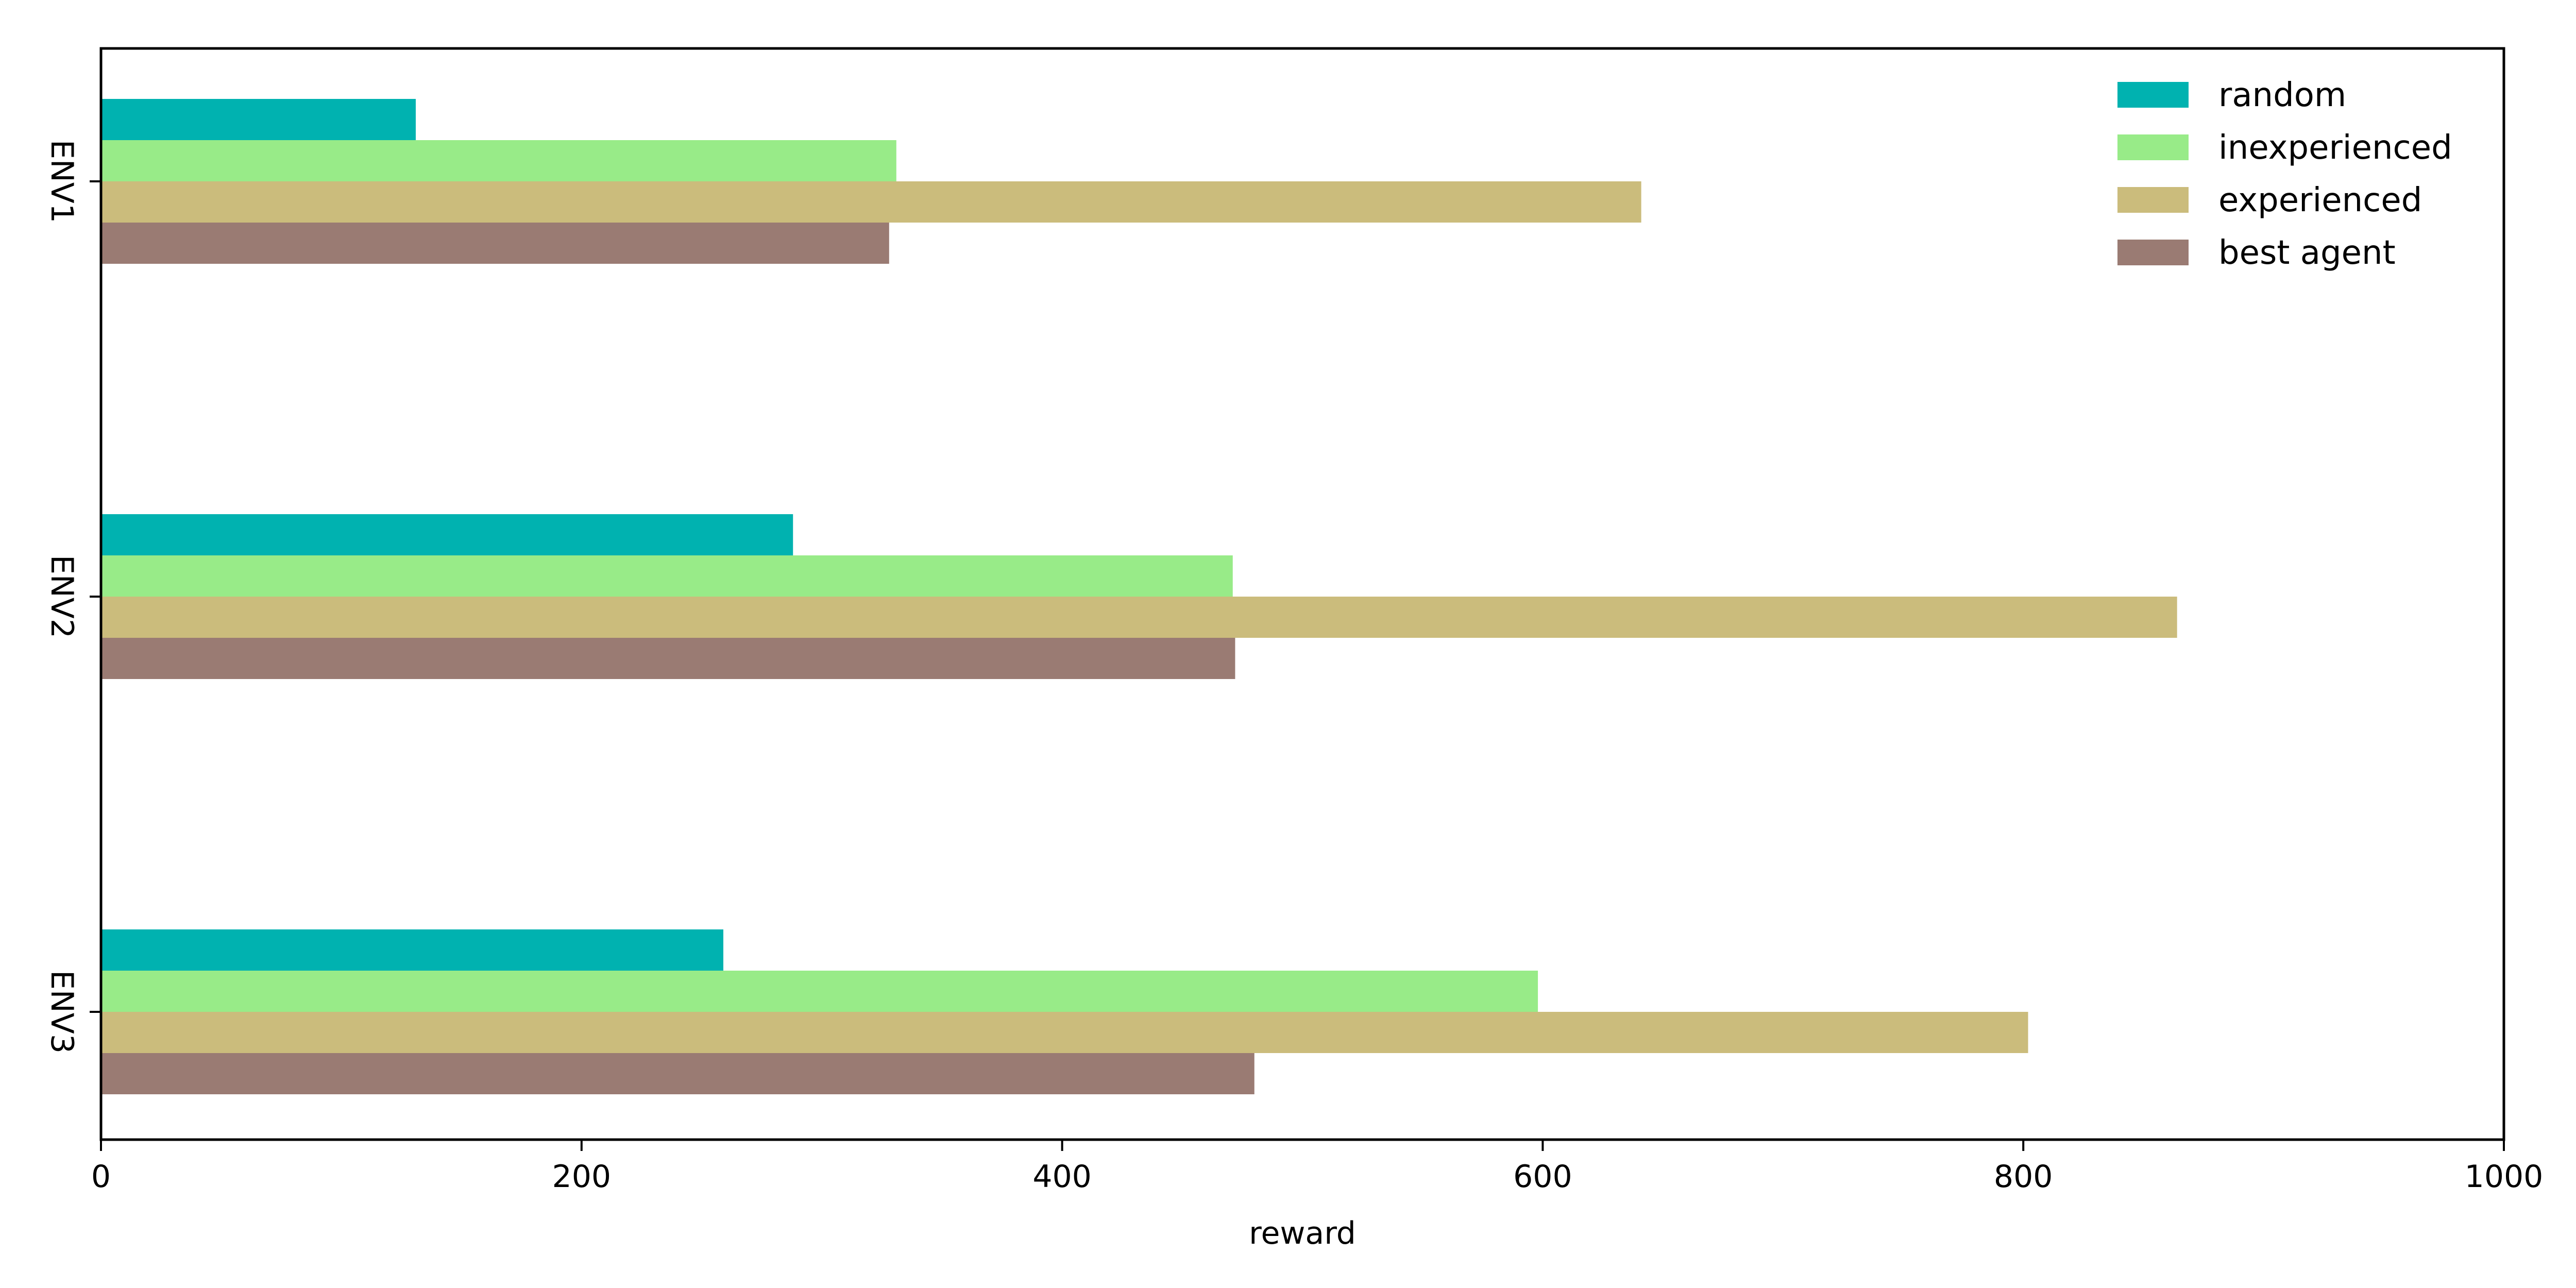 The height and width of the screenshot is (1288, 2576). Describe the element at coordinates (582, 1177) in the screenshot. I see `x-tick-label: 200` at that location.